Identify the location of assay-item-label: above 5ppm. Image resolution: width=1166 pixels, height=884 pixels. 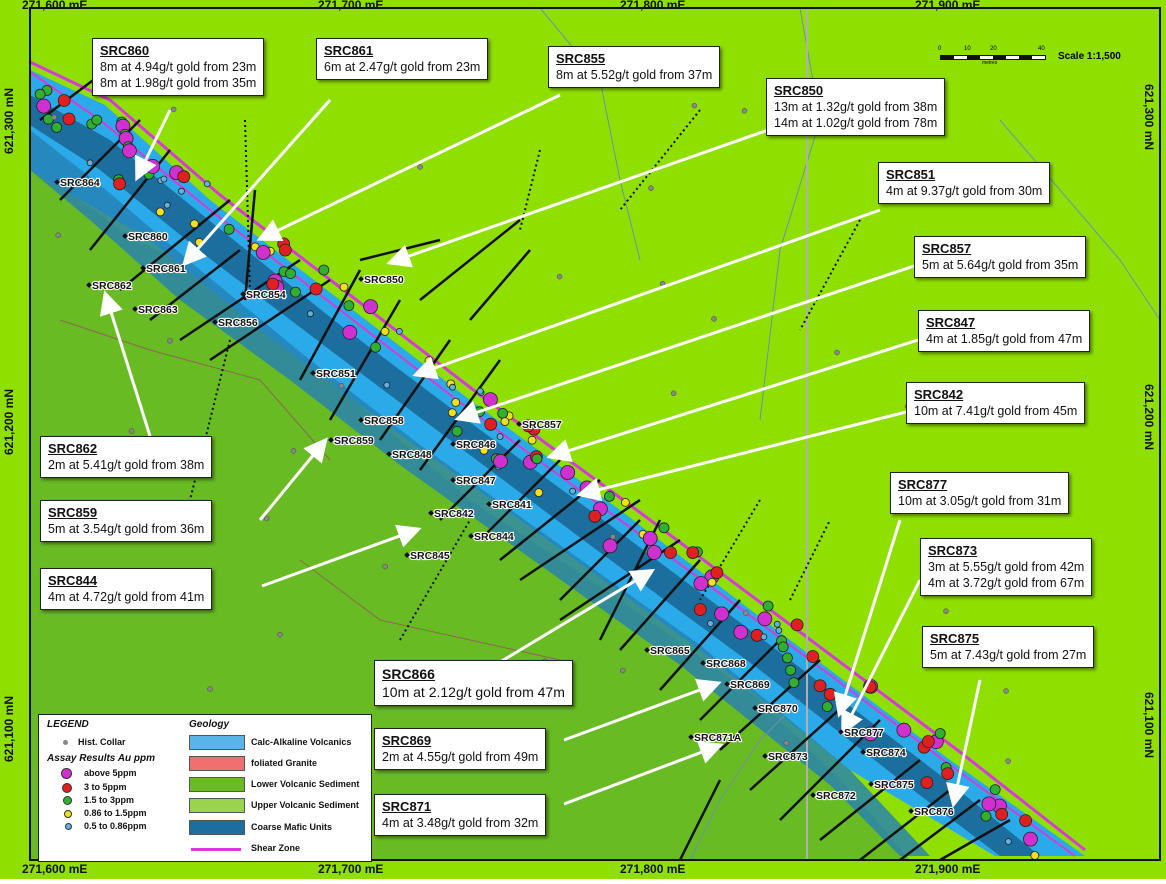
(110, 773).